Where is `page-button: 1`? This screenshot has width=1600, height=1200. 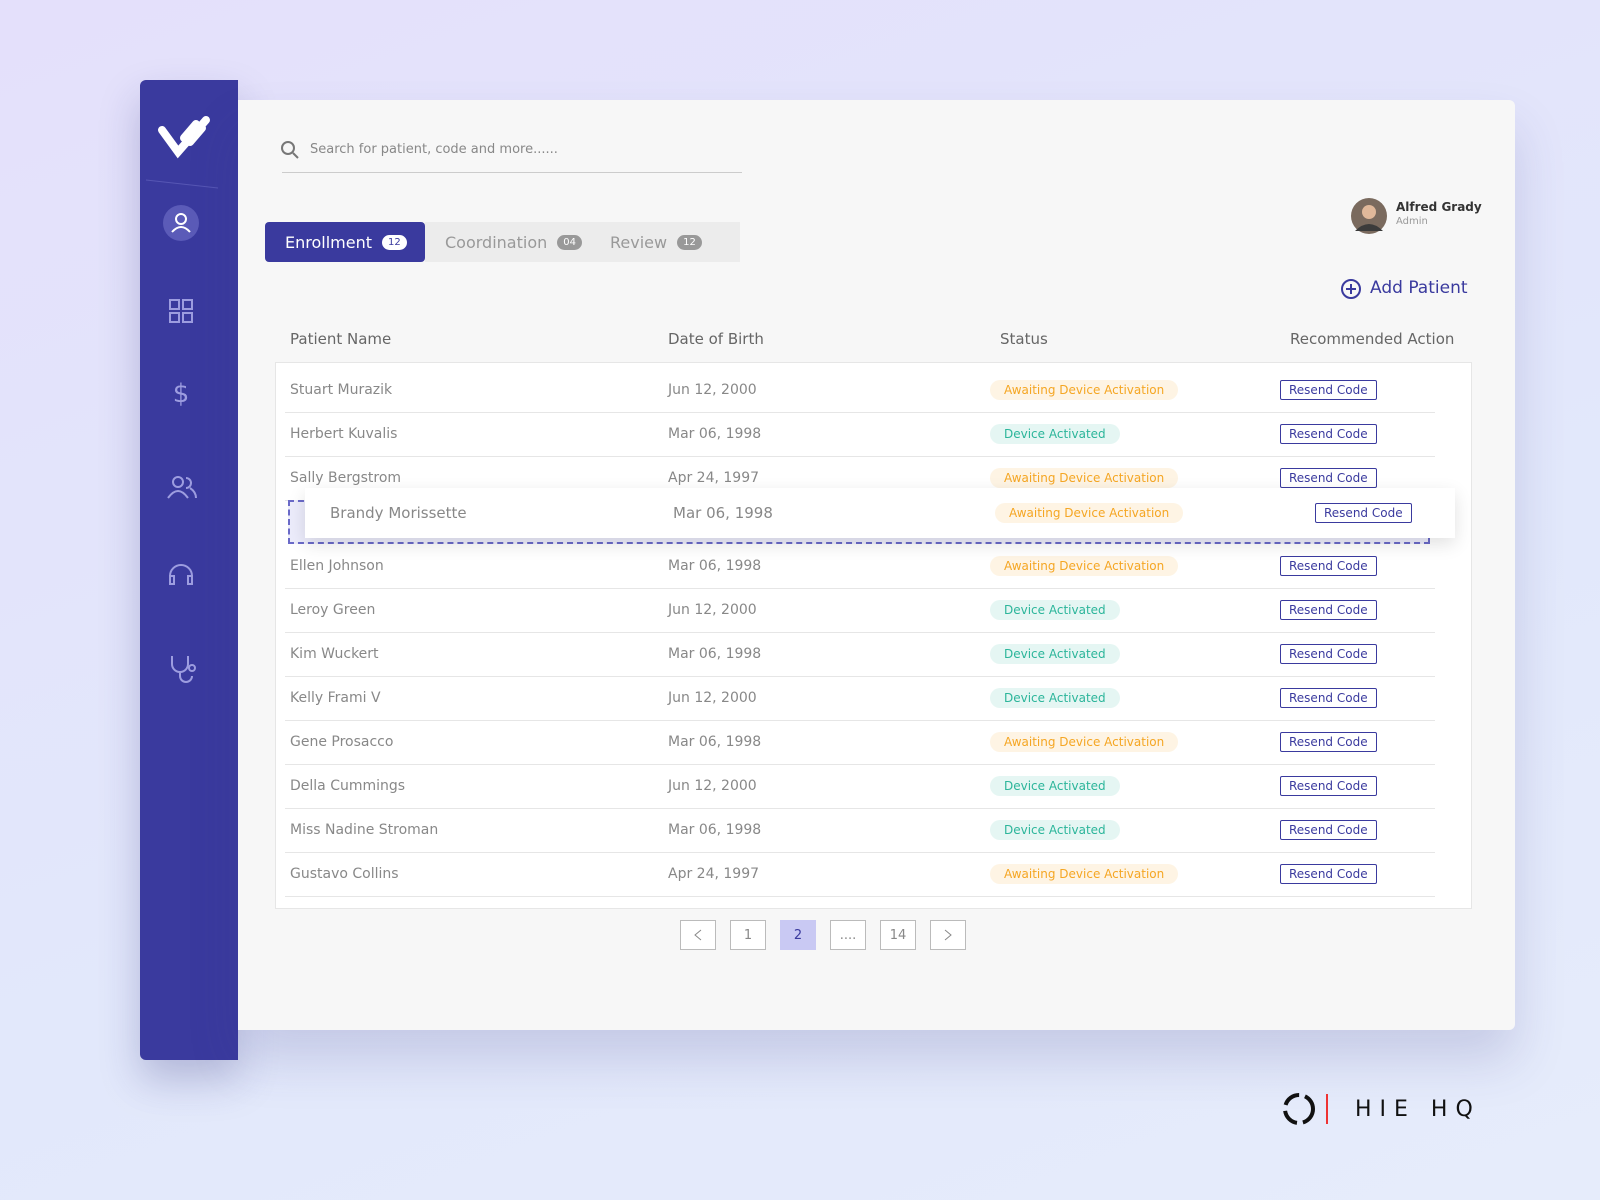 page-button: 1 is located at coordinates (748, 935).